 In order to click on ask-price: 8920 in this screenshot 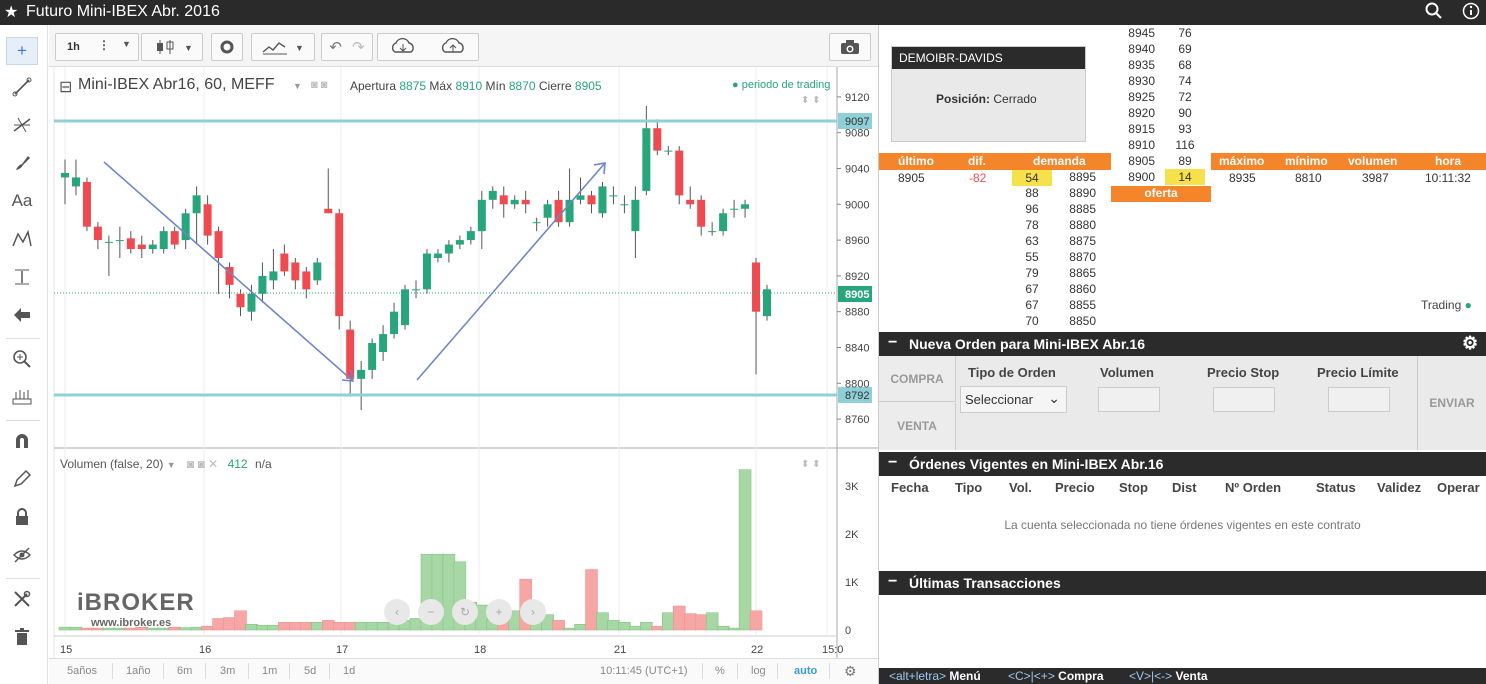, I will do `click(1141, 113)`.